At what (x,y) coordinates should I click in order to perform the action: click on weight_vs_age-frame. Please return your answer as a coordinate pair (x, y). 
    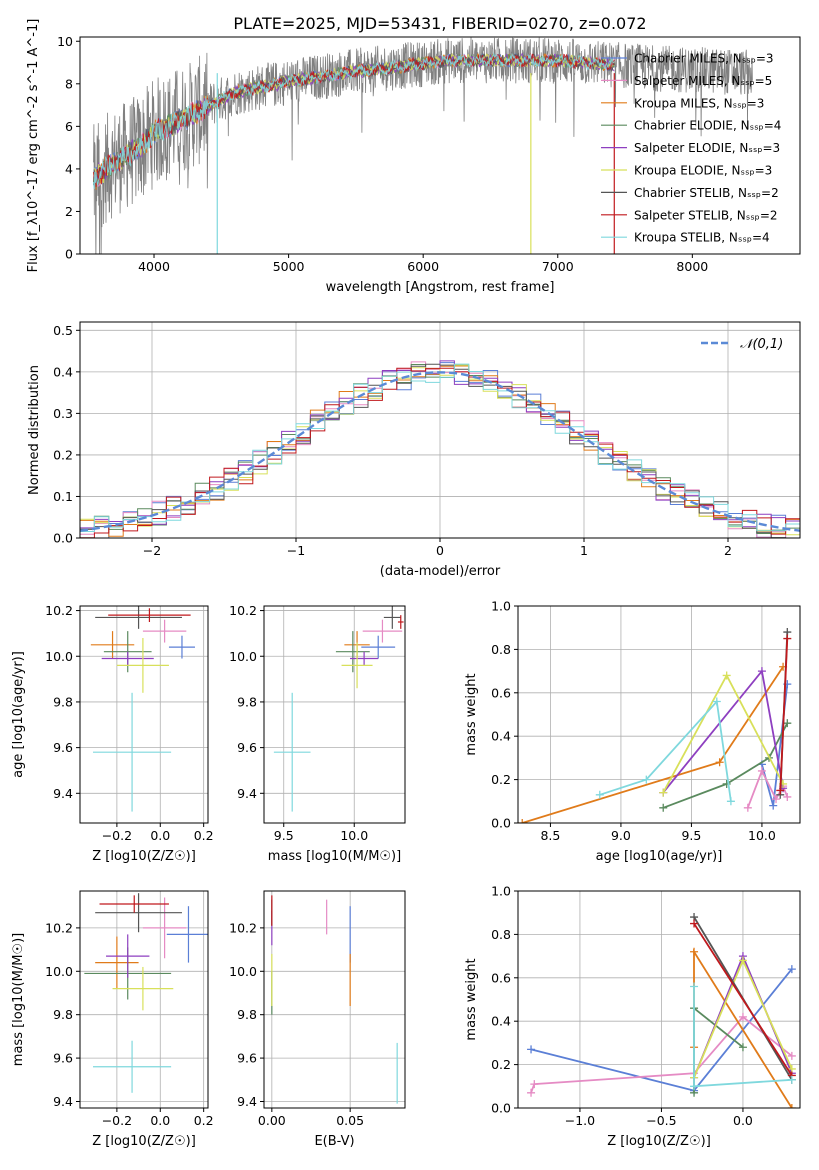
    Looking at the image, I should click on (659, 714).